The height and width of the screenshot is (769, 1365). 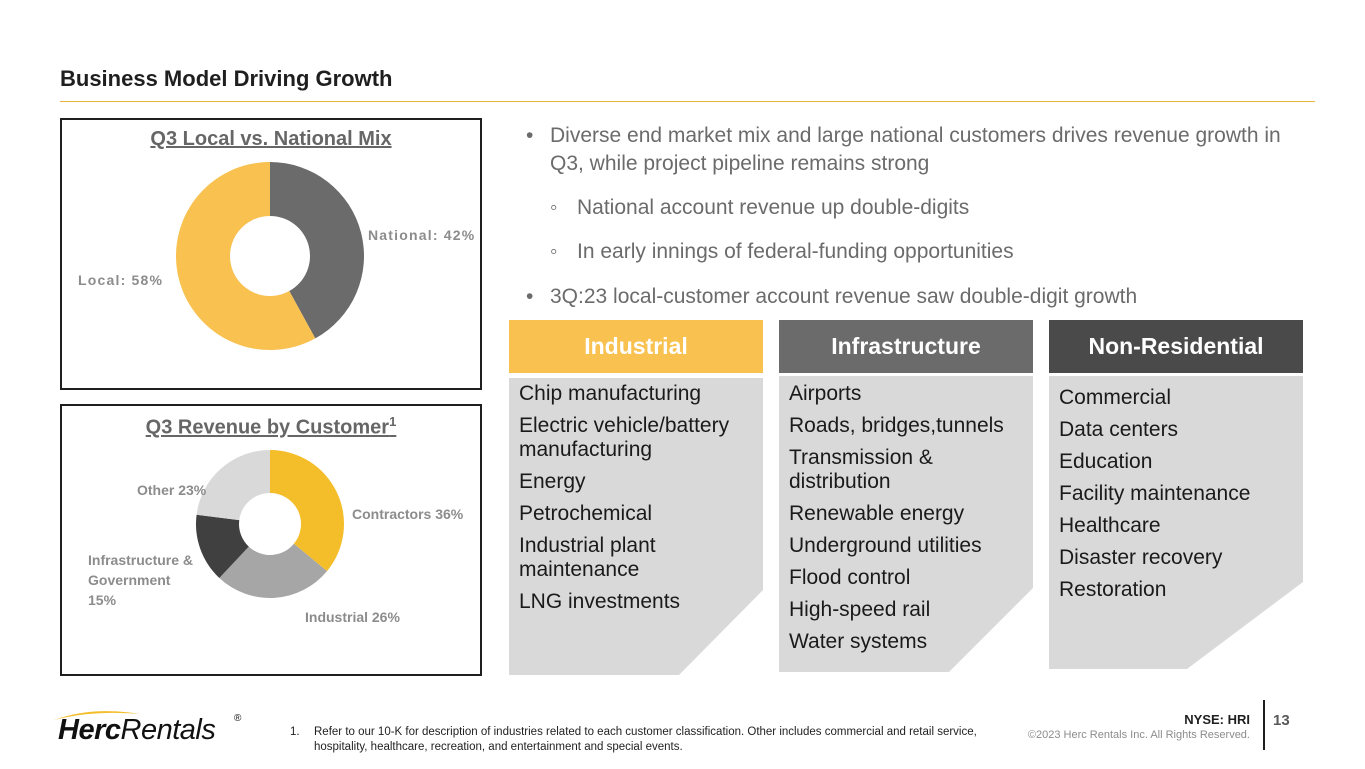 What do you see at coordinates (1119, 429) in the screenshot?
I see `list-item: Data centers` at bounding box center [1119, 429].